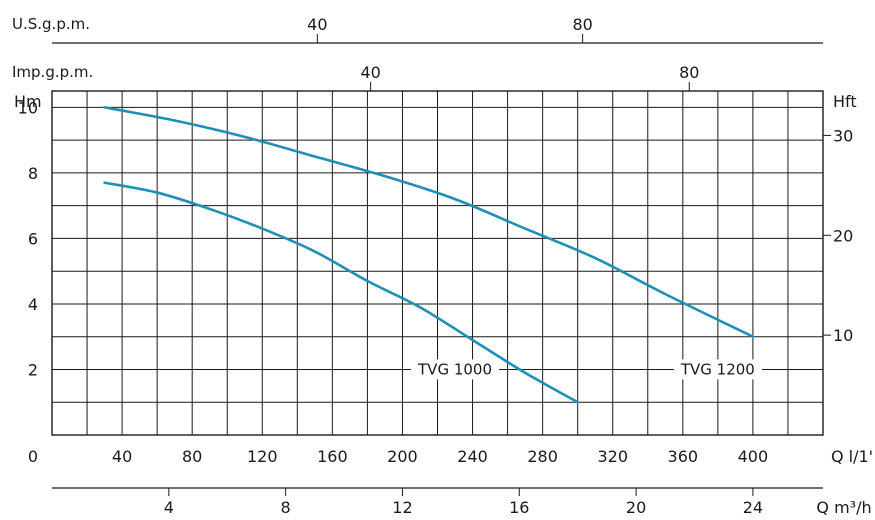 The image size is (875, 520). Describe the element at coordinates (542, 456) in the screenshot. I see `x-tick-label: 280` at that location.